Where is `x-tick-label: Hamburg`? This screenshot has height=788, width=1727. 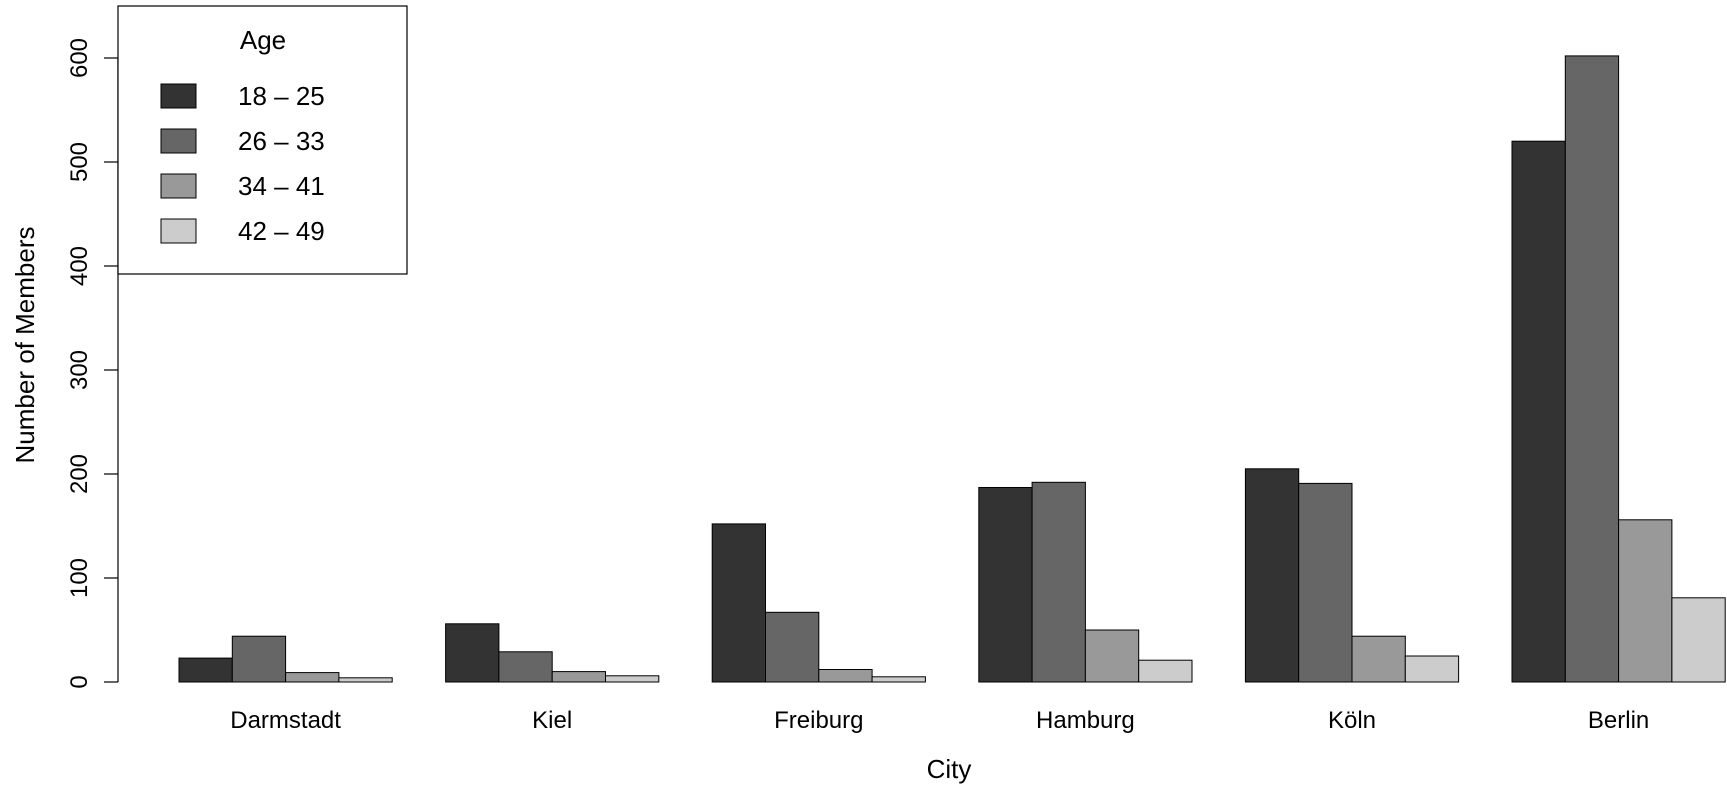
x-tick-label: Hamburg is located at coordinates (1085, 720).